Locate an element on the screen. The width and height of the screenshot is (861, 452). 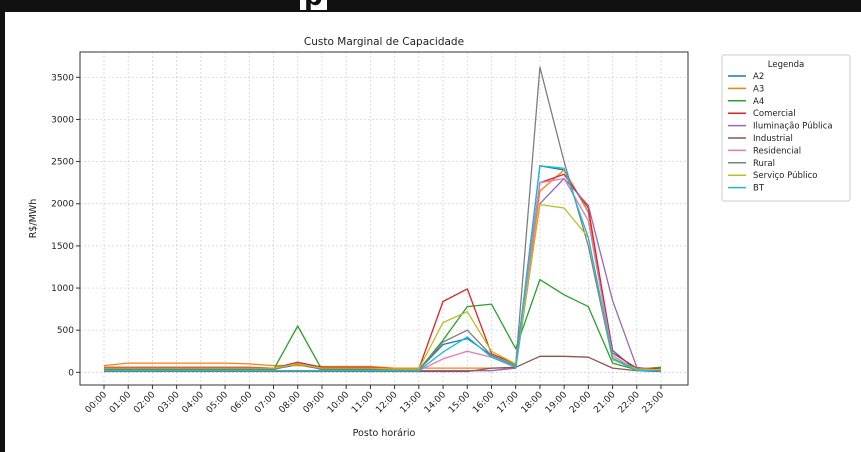
x-tick-label: 12:00 is located at coordinates (387, 403).